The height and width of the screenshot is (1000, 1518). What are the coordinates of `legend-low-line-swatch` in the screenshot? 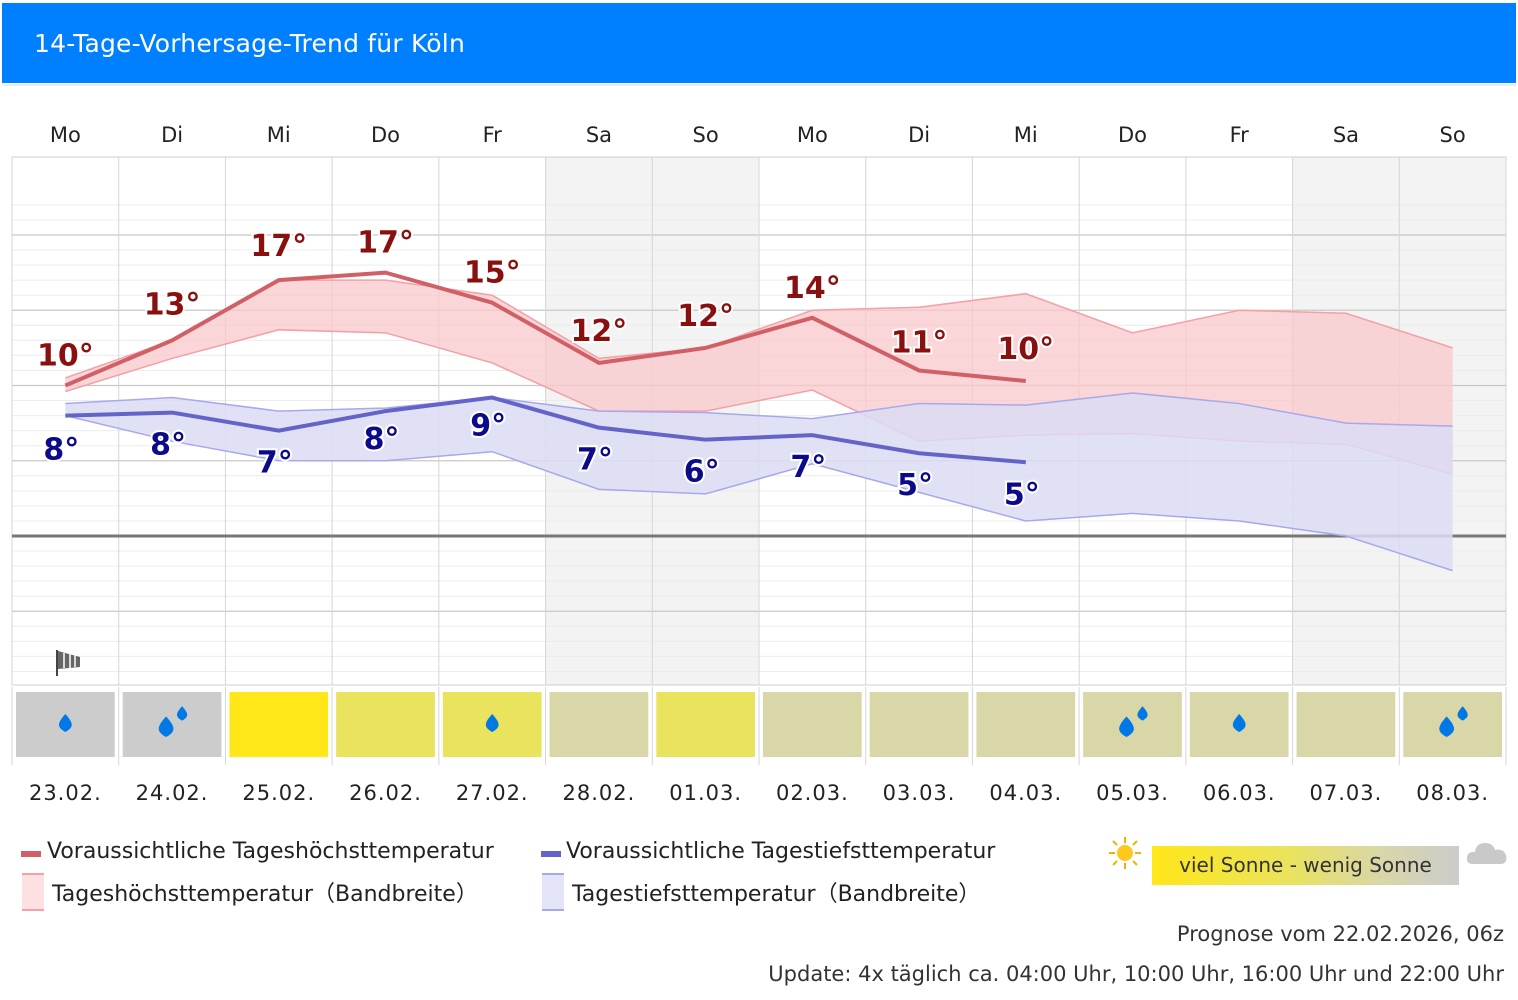 It's located at (551, 854).